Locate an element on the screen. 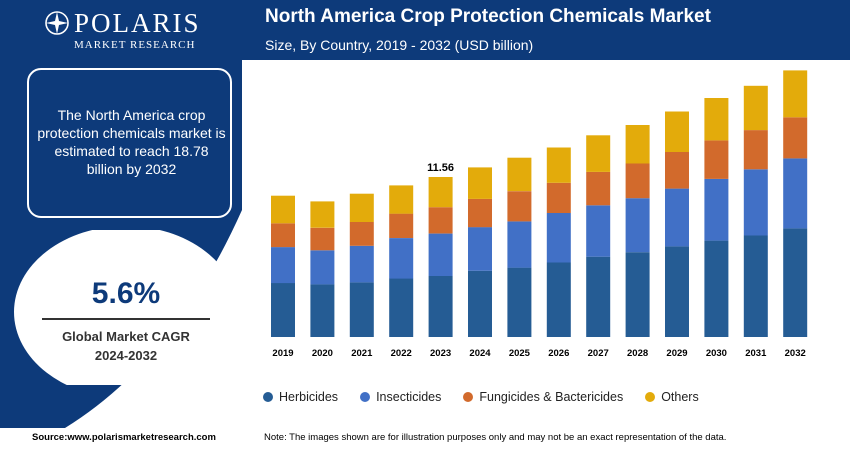 The height and width of the screenshot is (450, 850). annotation-group: 11.56 is located at coordinates (440, 168).